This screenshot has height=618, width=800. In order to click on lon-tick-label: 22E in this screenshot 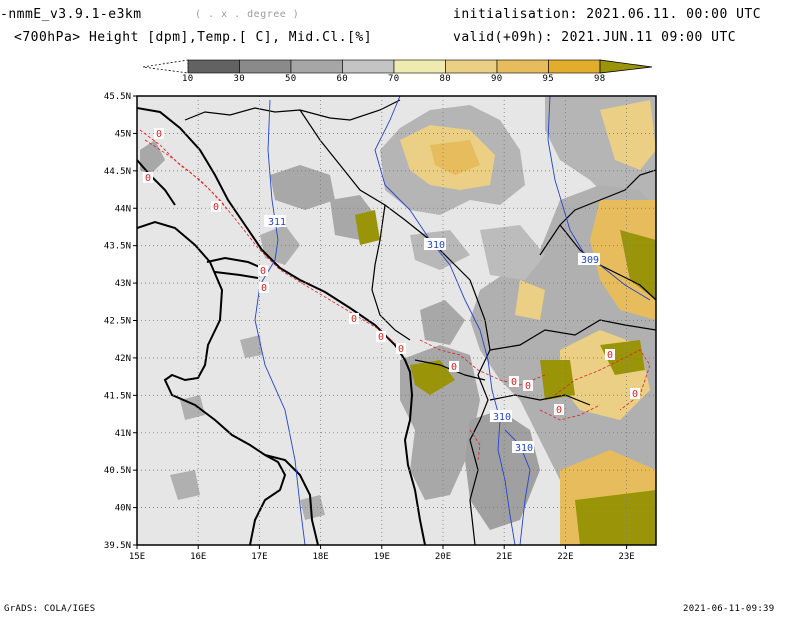, I will do `click(565, 557)`.